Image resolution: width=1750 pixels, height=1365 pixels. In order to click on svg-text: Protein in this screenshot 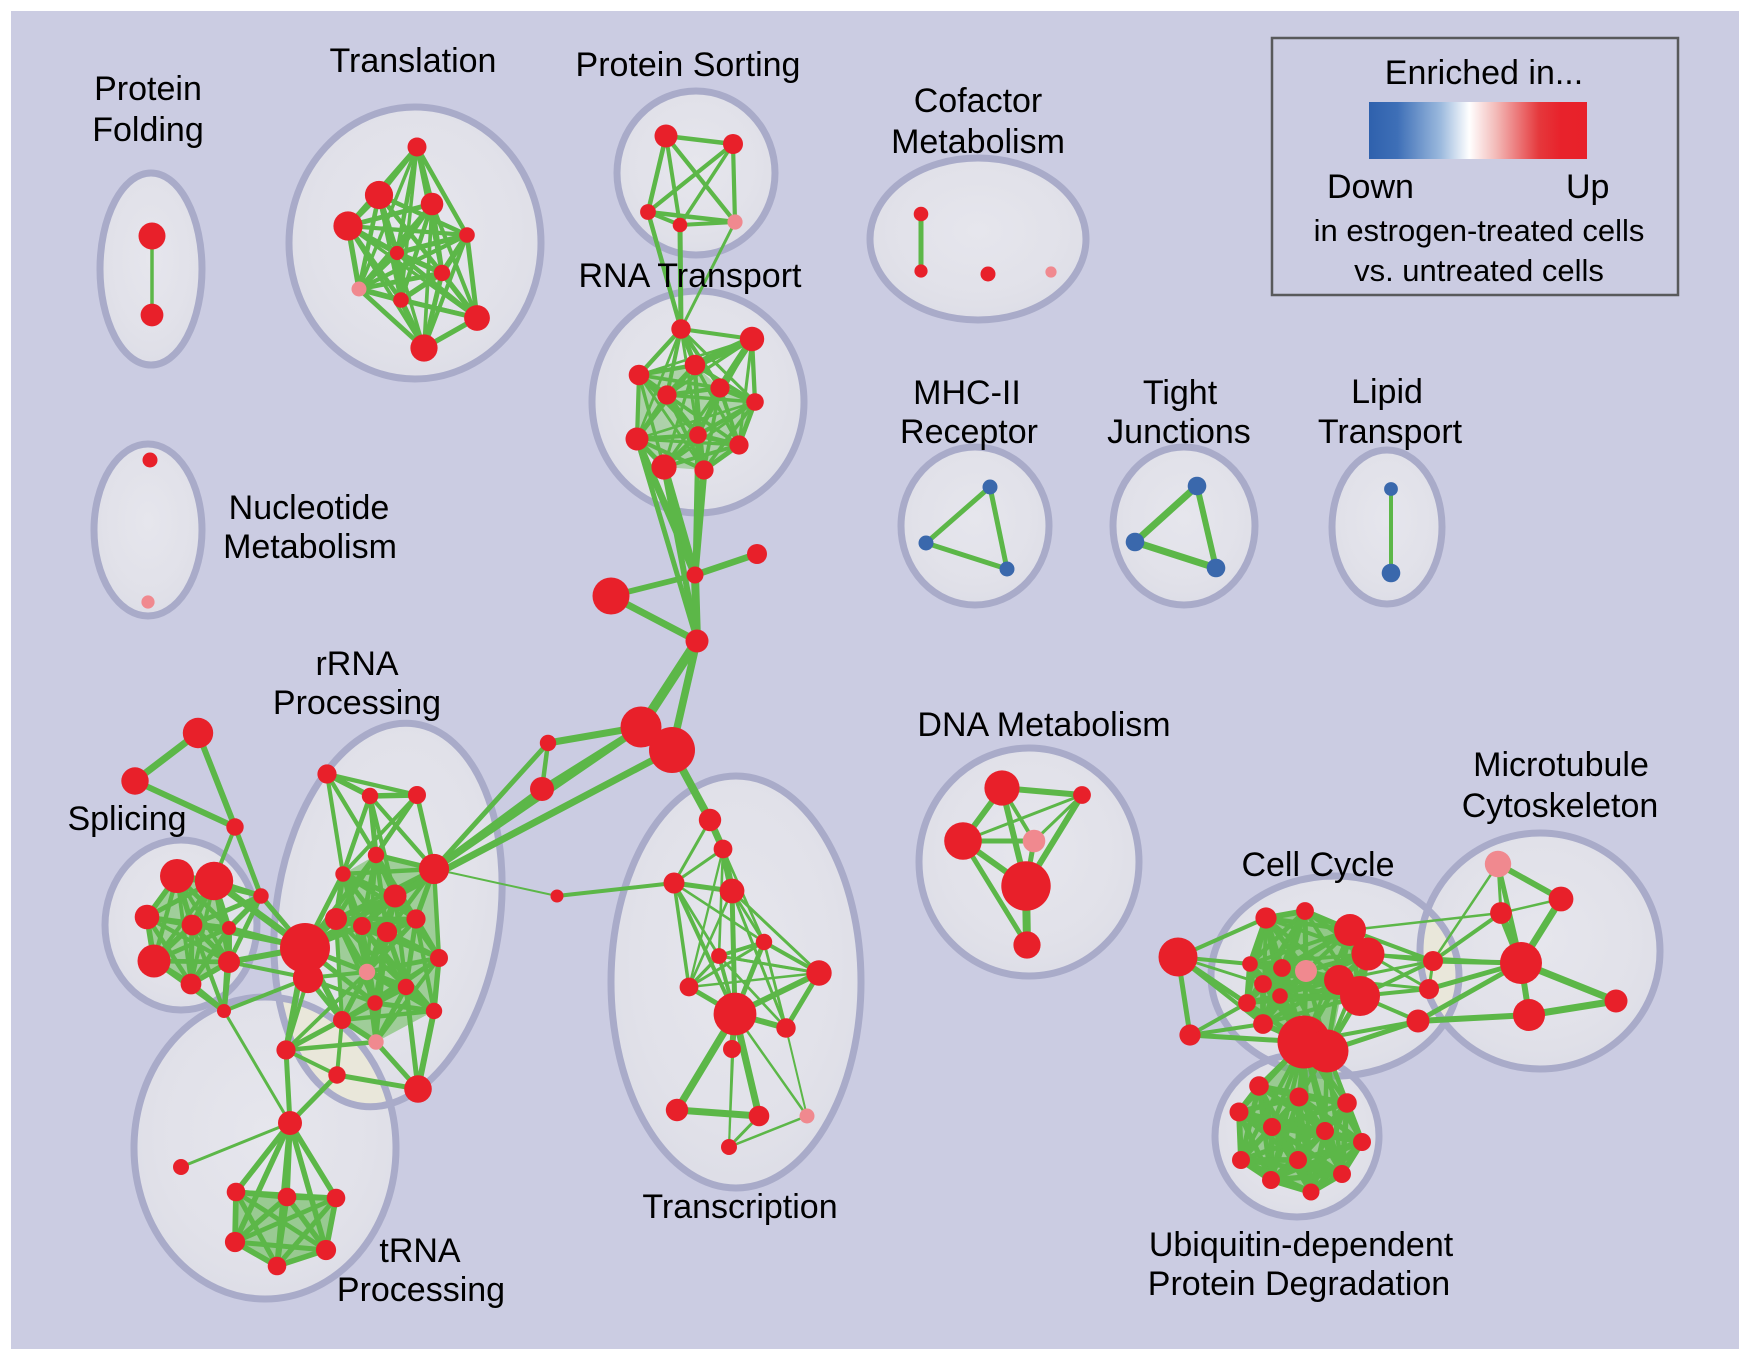, I will do `click(148, 89)`.